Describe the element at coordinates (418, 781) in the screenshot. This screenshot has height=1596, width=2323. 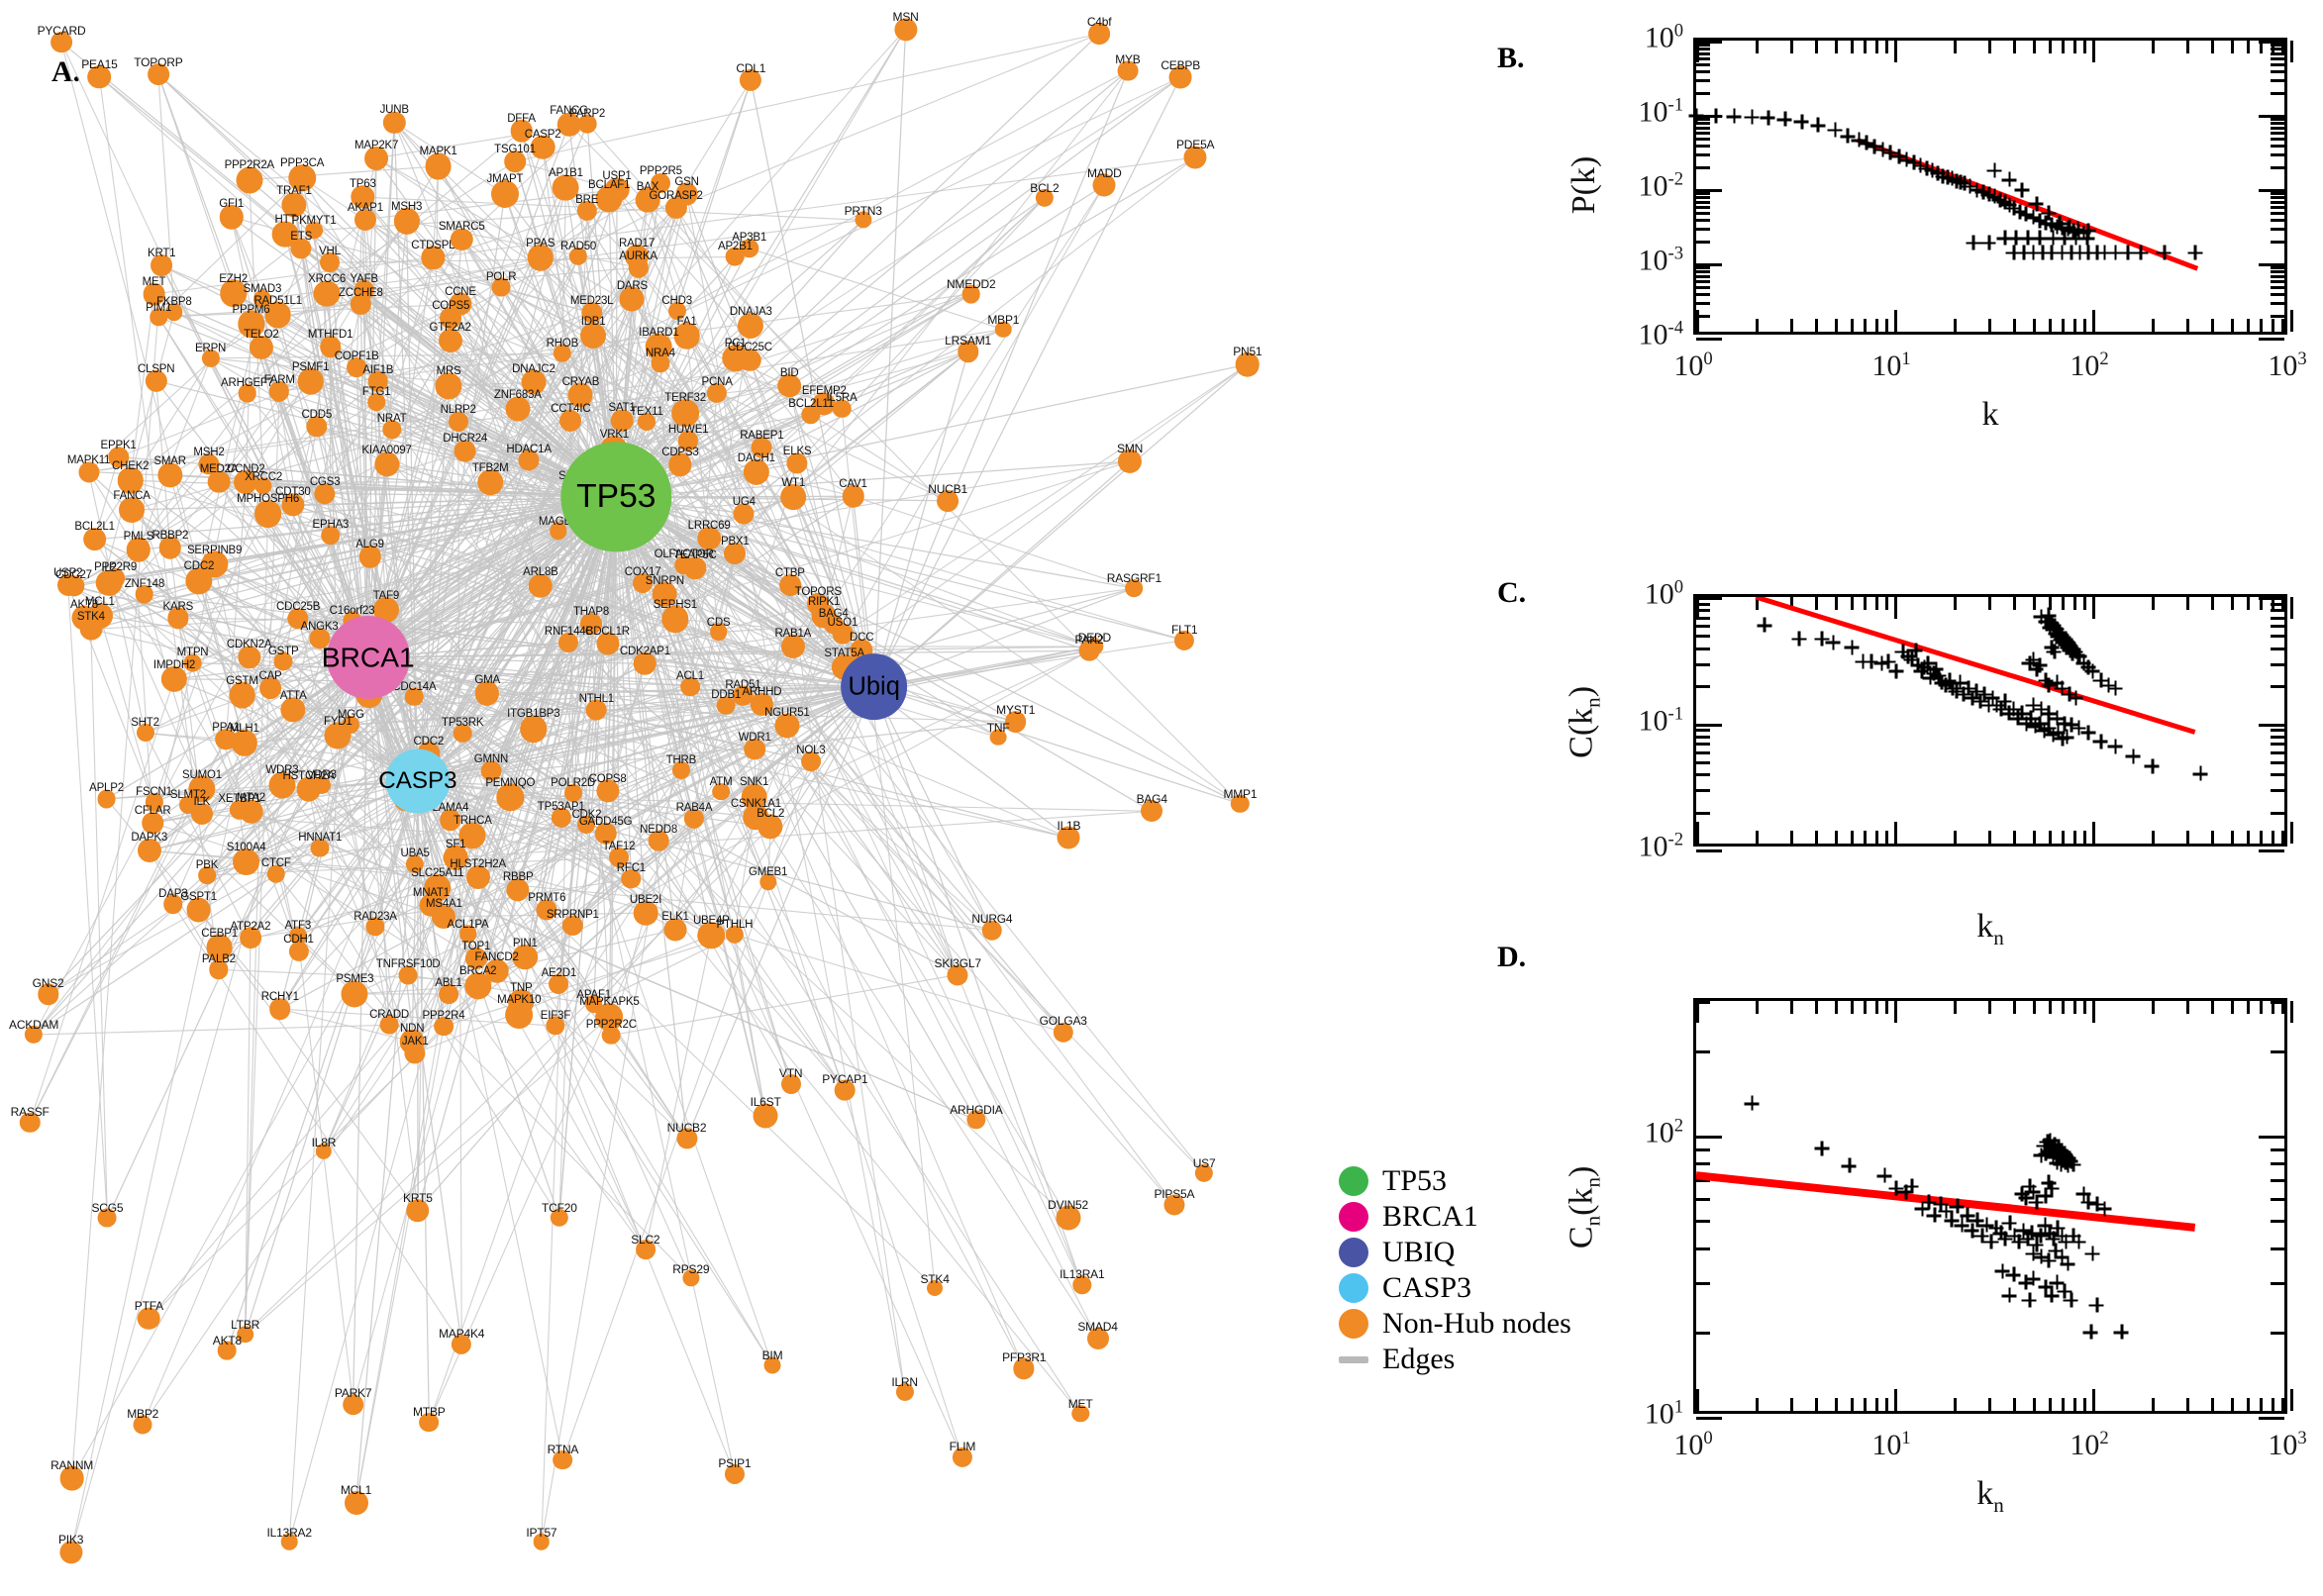
I see `network-hub-casp3` at that location.